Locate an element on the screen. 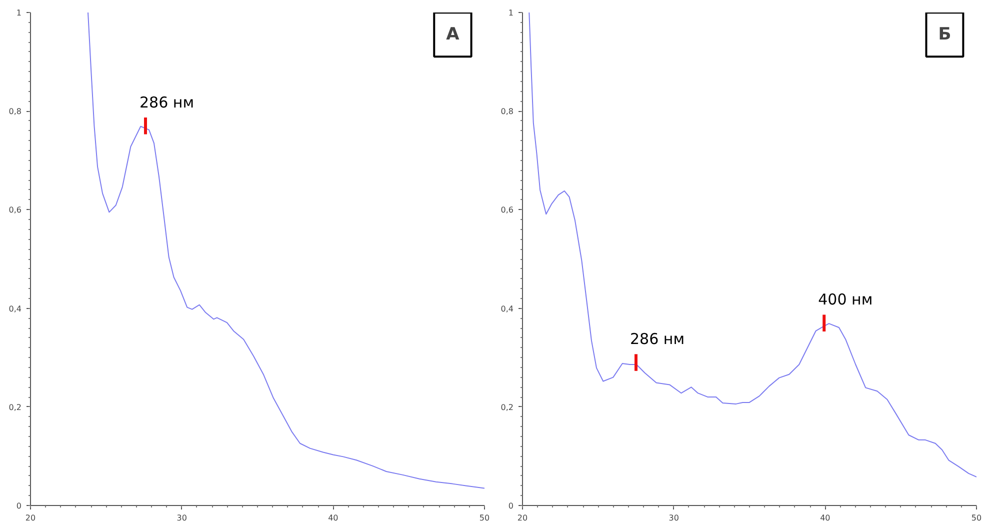 Image resolution: width=984 pixels, height=527 pixels. annotation: 400 нм is located at coordinates (845, 299).